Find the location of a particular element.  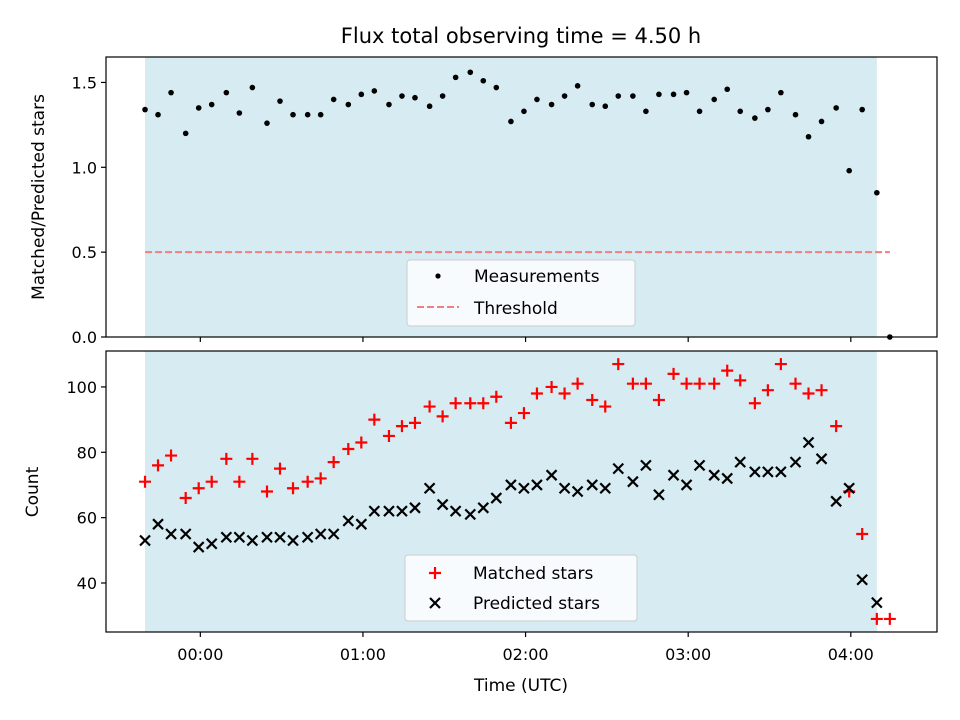

top-y-tick-label: 1.0 is located at coordinates (84, 167).